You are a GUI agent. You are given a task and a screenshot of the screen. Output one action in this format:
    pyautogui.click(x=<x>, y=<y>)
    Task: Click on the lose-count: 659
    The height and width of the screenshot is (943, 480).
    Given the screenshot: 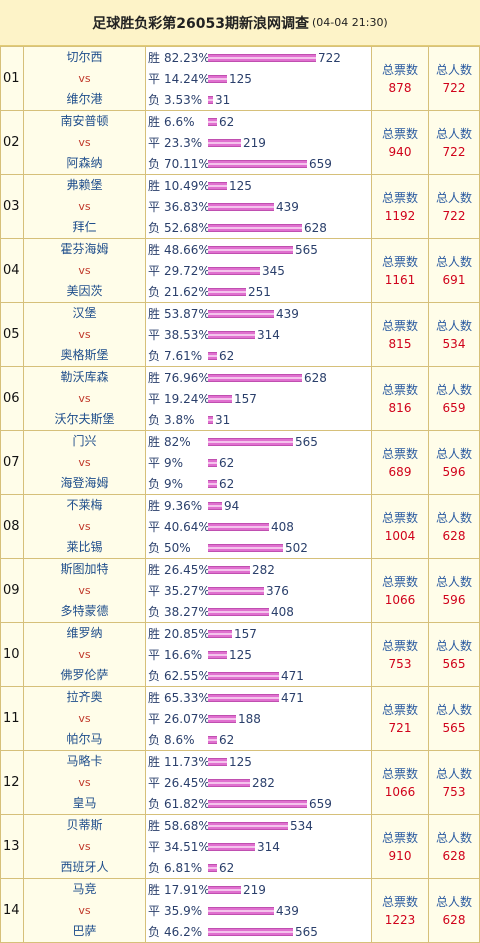 What is the action you would take?
    pyautogui.click(x=320, y=163)
    